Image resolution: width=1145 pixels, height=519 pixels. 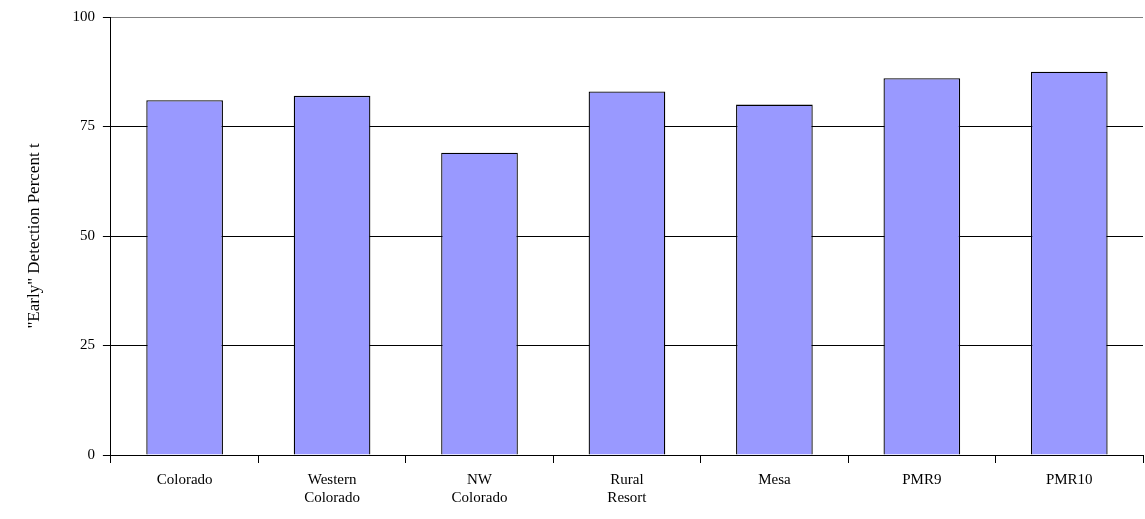 I want to click on x-tick-label: Western Colorado, so click(x=332, y=487).